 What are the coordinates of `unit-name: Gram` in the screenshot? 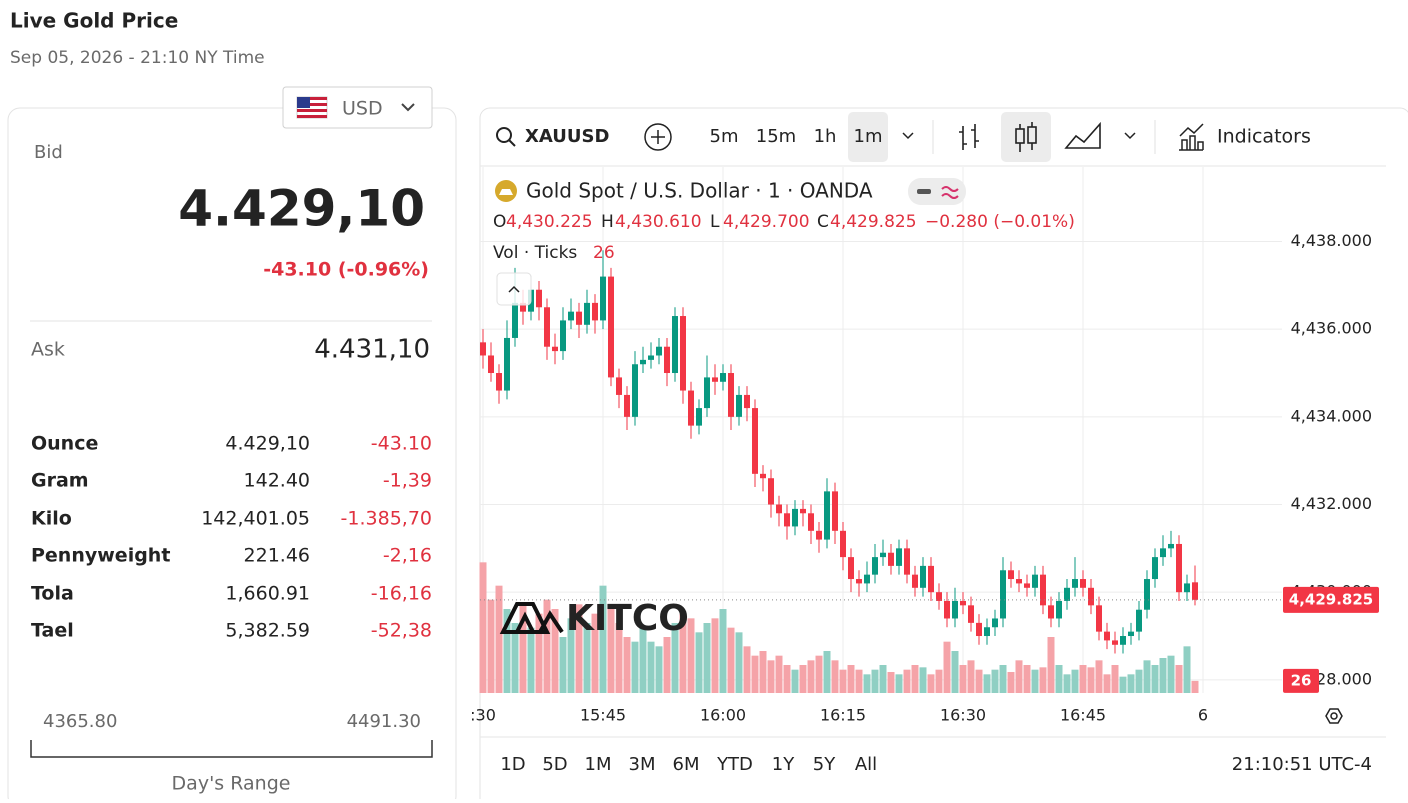 It's located at (60, 481).